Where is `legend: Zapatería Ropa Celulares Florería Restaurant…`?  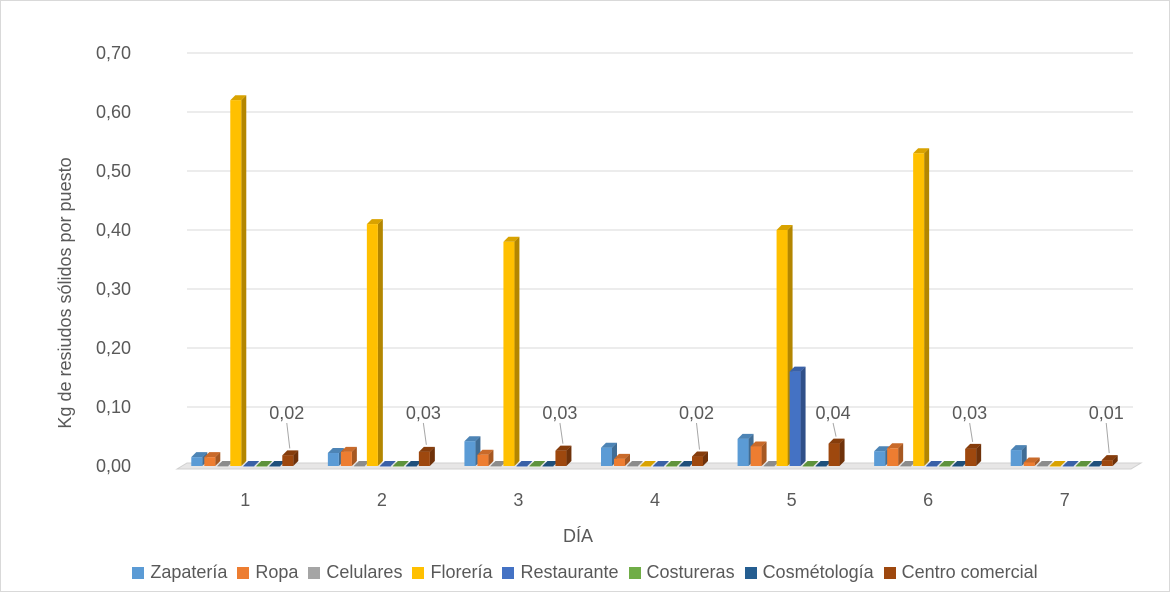
legend: Zapatería Ropa Celulares Florería Restaurant… is located at coordinates (585, 572).